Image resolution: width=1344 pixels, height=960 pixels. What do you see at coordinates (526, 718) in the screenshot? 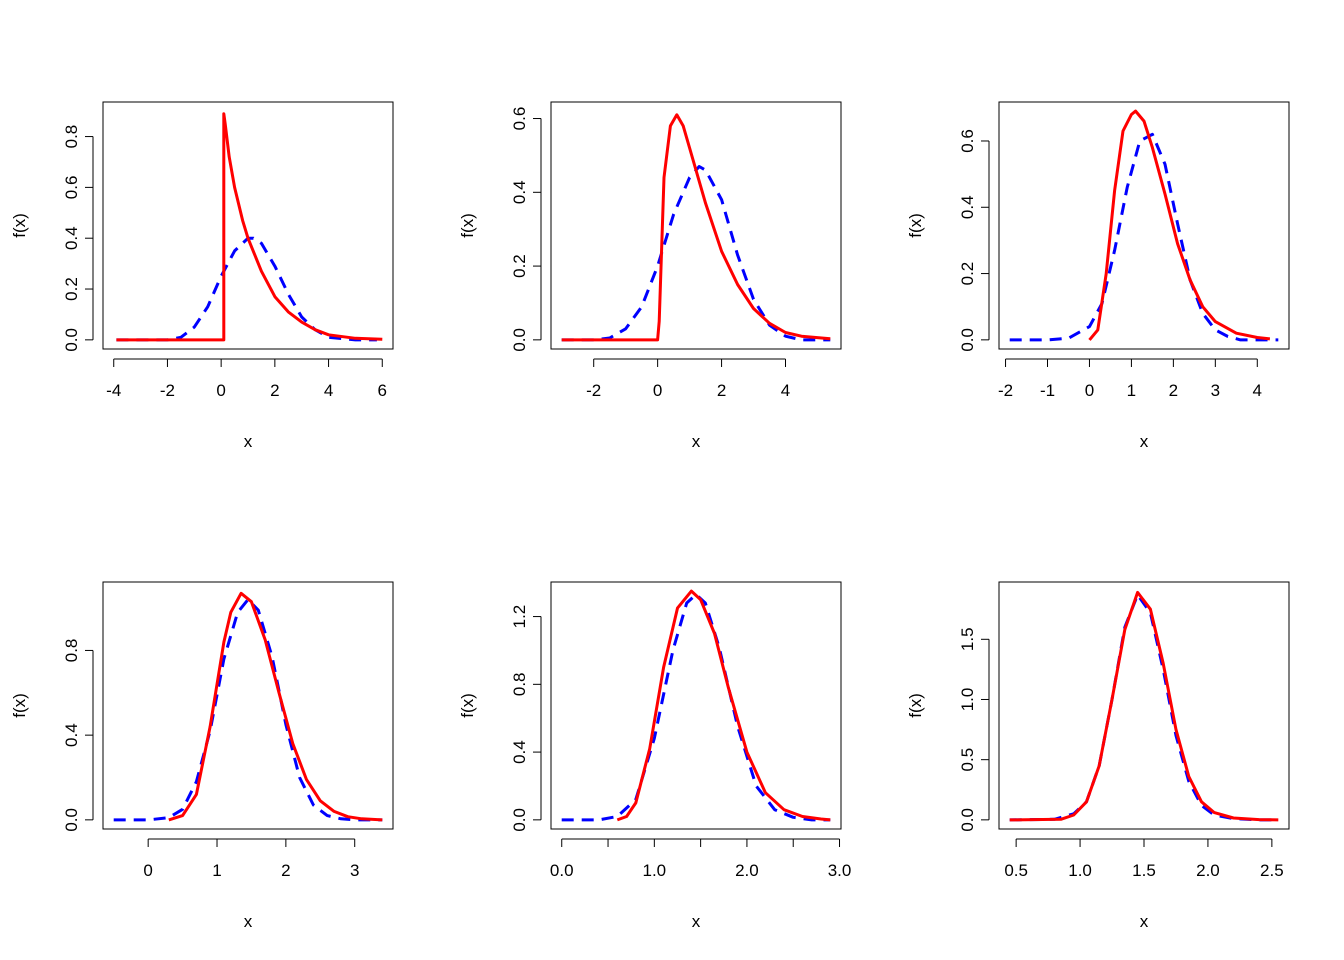
I see `y-axis: 0.0 0.4 0.8 1.2` at bounding box center [526, 718].